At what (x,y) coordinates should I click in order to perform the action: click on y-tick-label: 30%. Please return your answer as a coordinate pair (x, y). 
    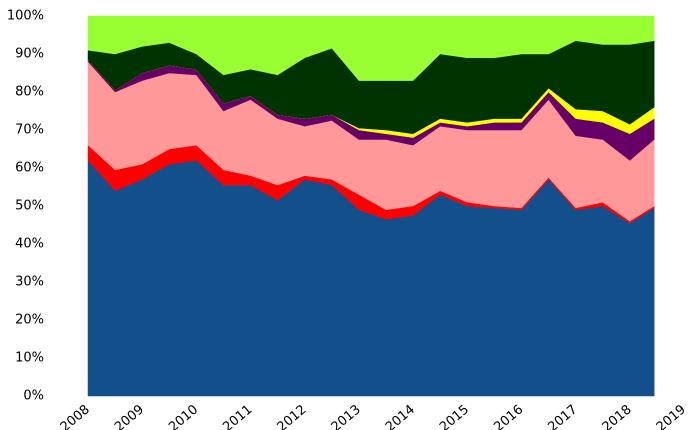
    Looking at the image, I should click on (29, 282).